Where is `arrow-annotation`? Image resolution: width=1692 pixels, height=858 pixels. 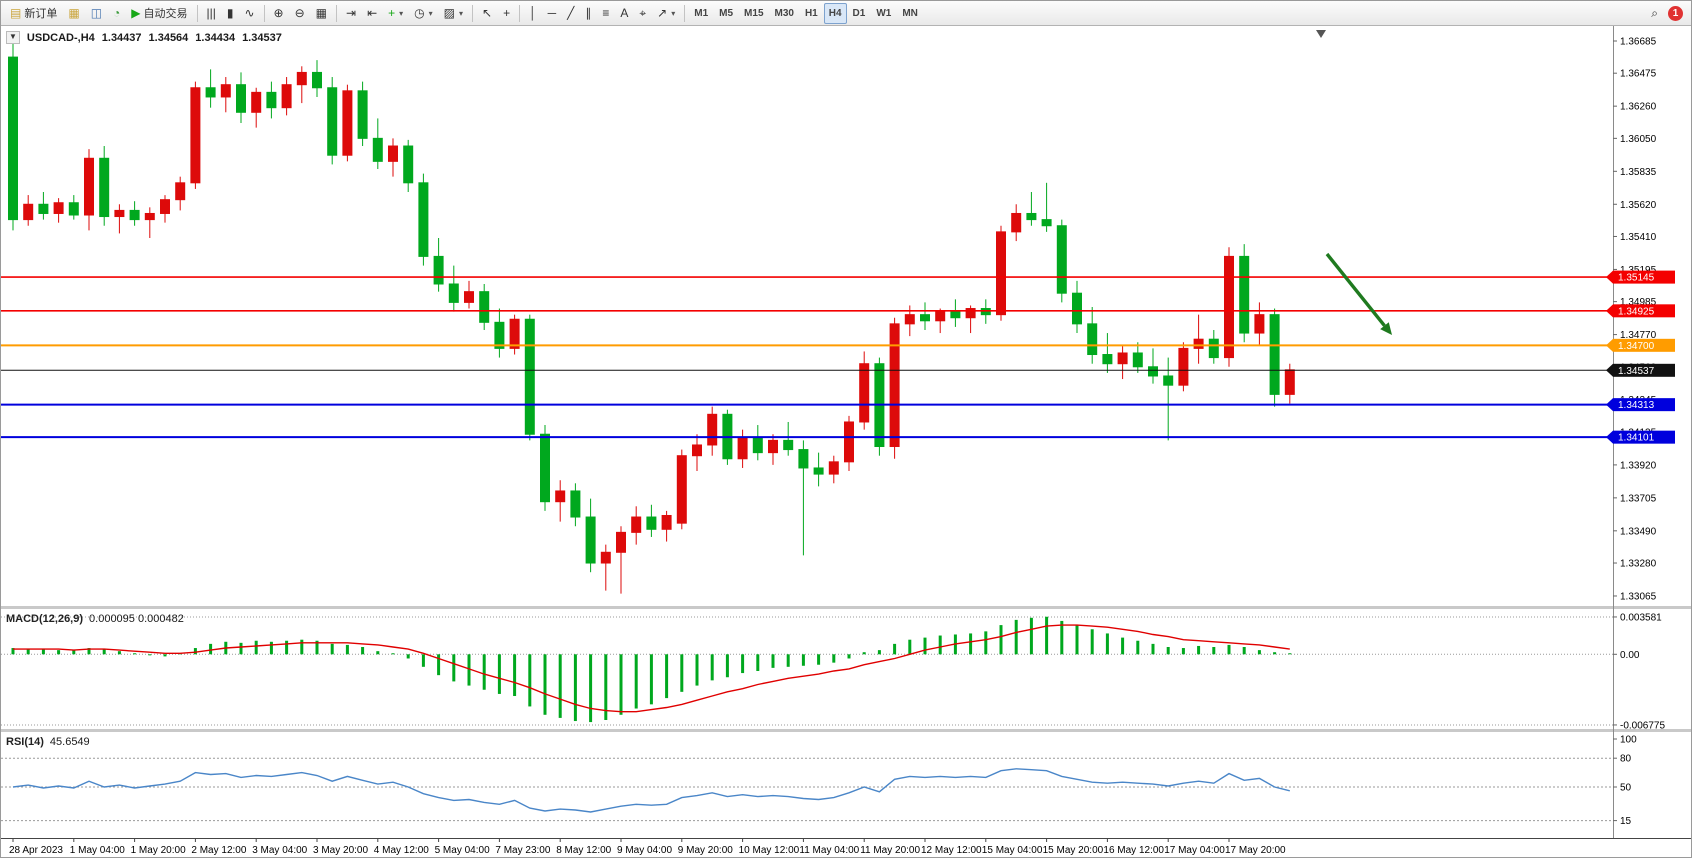
arrow-annotation is located at coordinates (1358, 293).